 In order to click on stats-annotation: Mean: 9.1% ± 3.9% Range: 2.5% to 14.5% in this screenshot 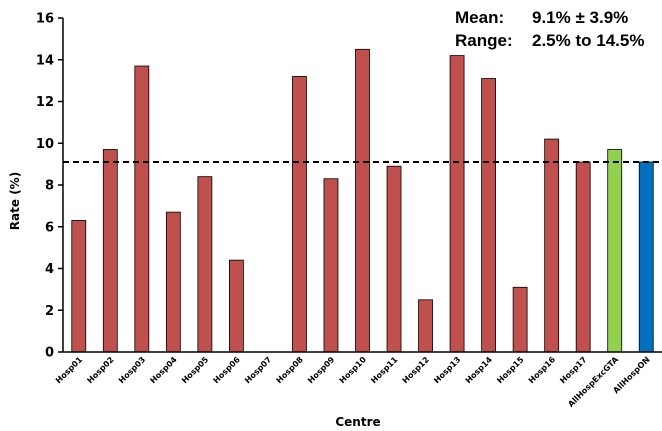, I will do `click(549, 29)`.